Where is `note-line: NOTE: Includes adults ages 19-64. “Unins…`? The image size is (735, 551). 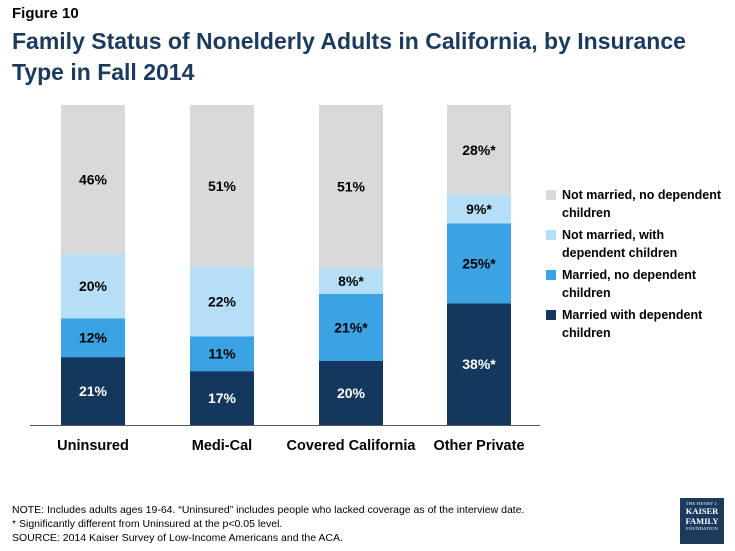 note-line: NOTE: Includes adults ages 19-64. “Unins… is located at coordinates (268, 510).